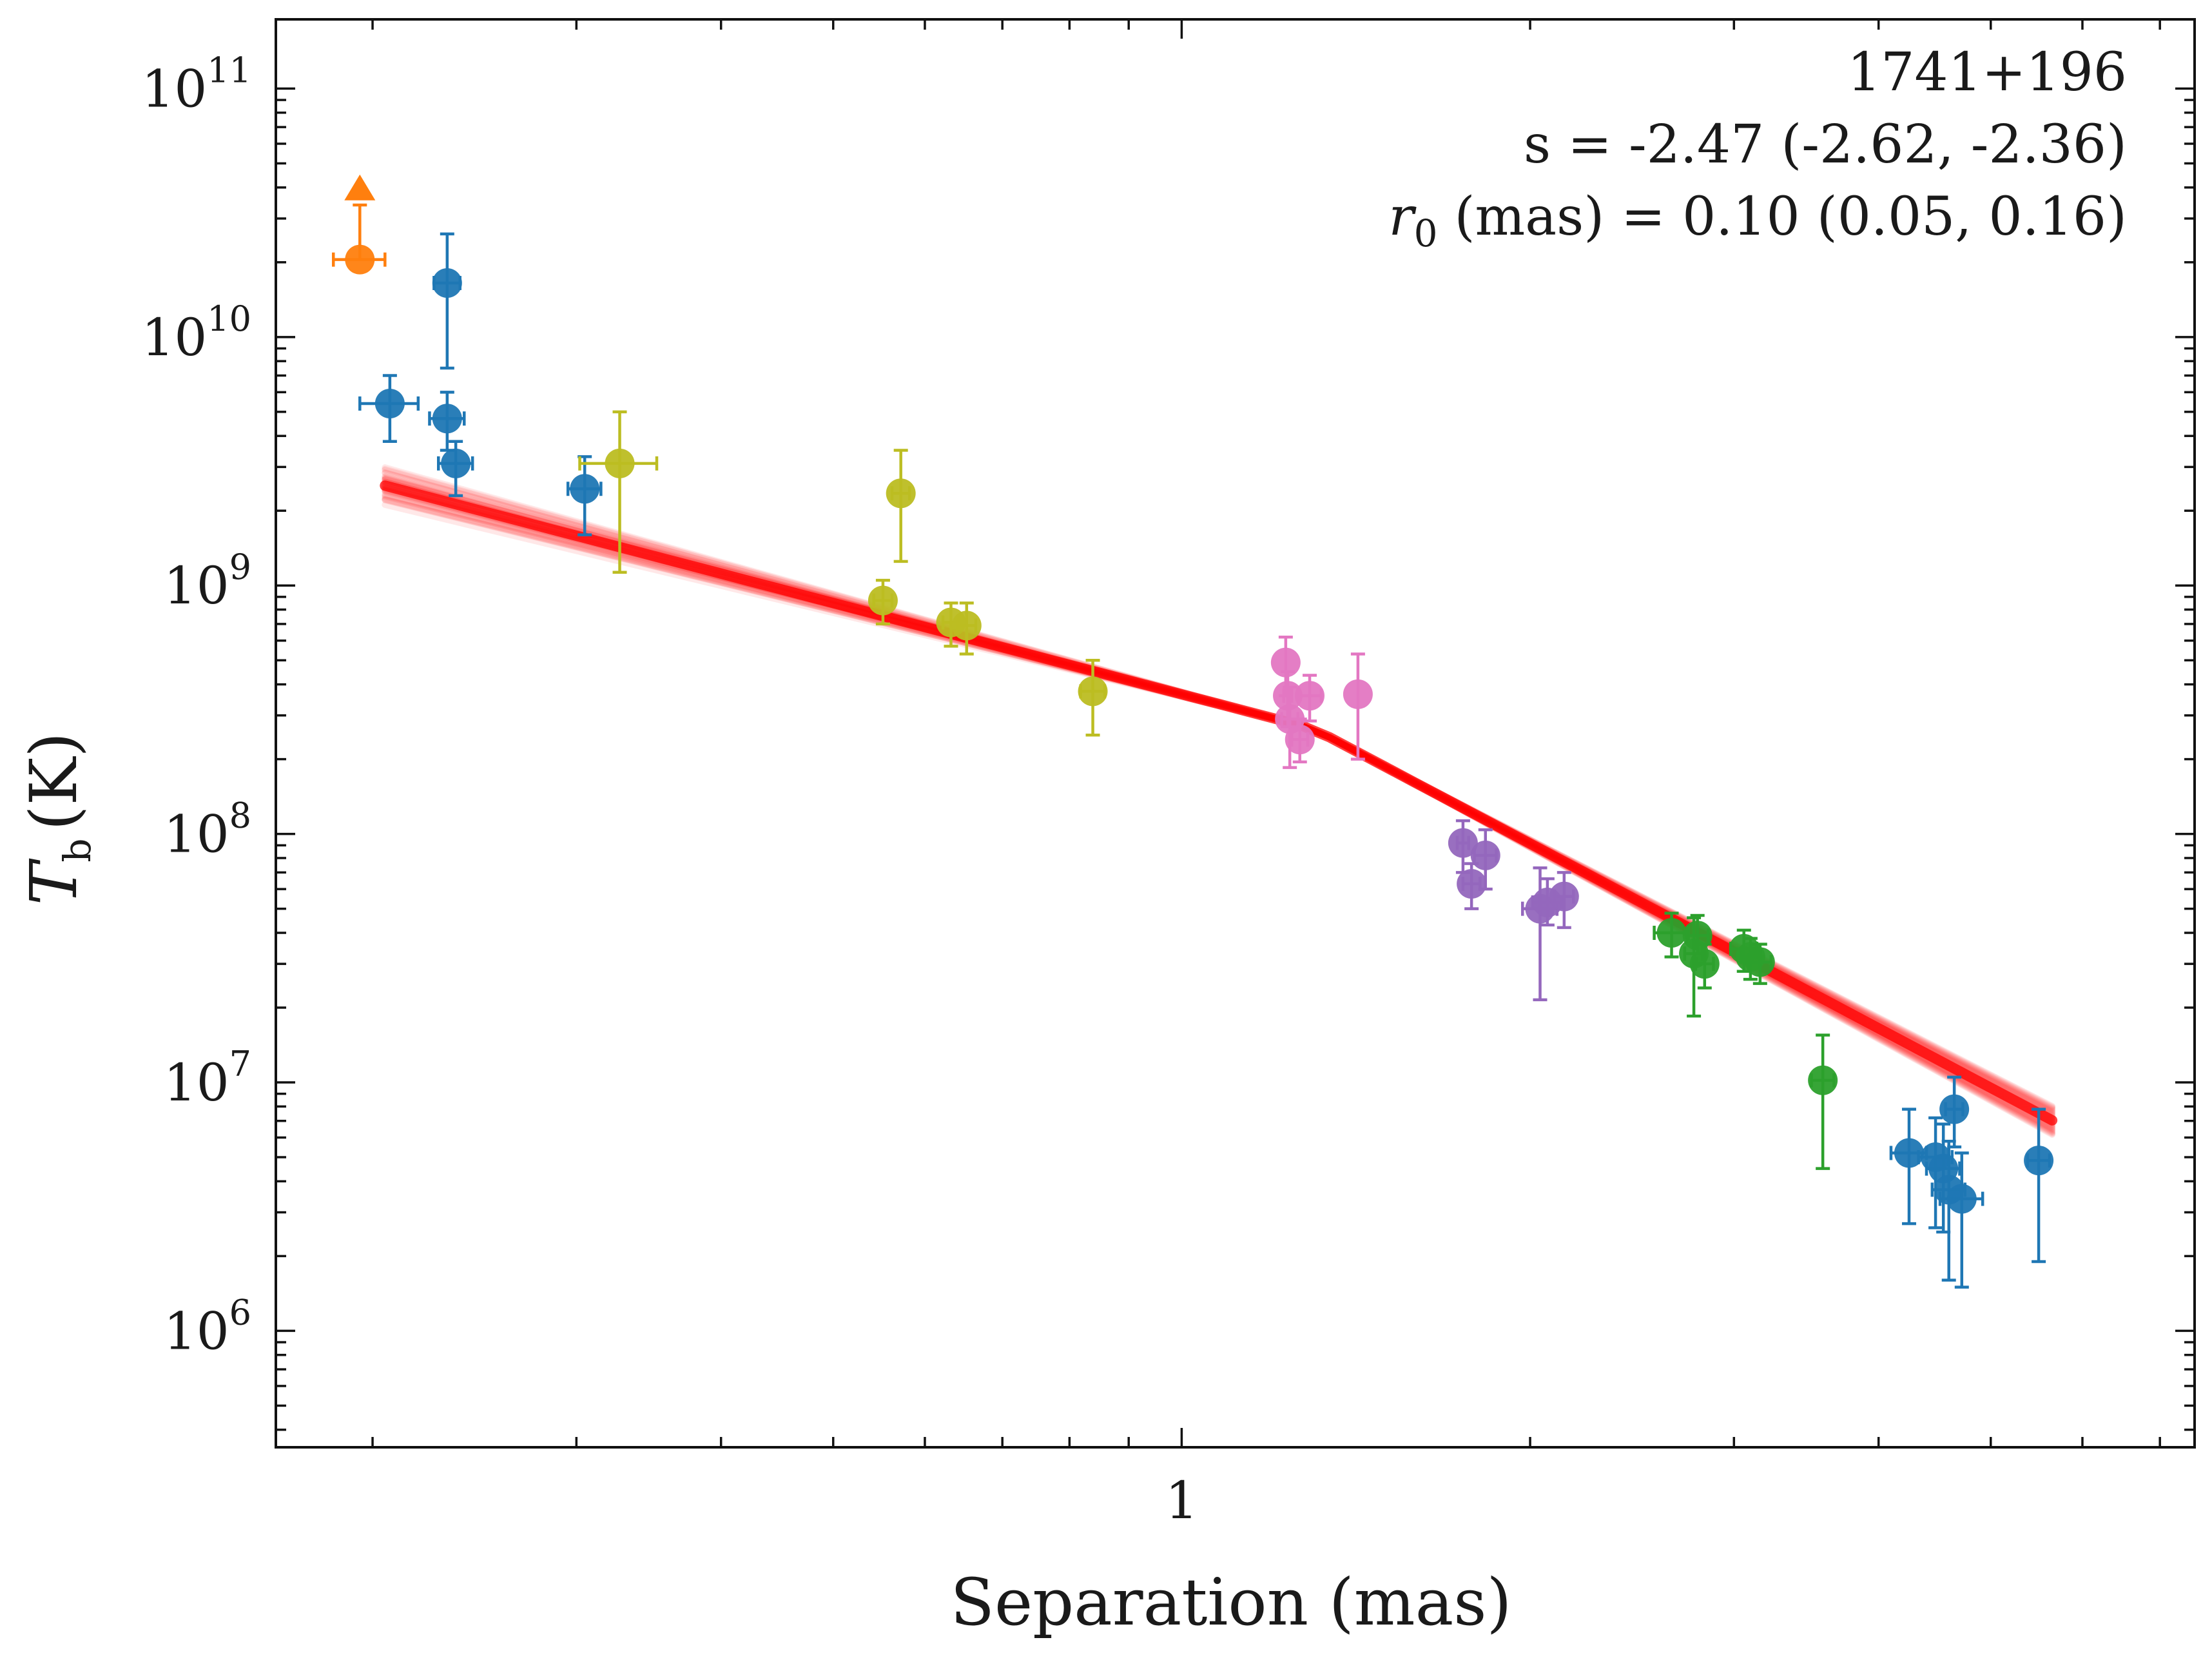  What do you see at coordinates (1472, 883) in the screenshot?
I see `data-point-s4-p2` at bounding box center [1472, 883].